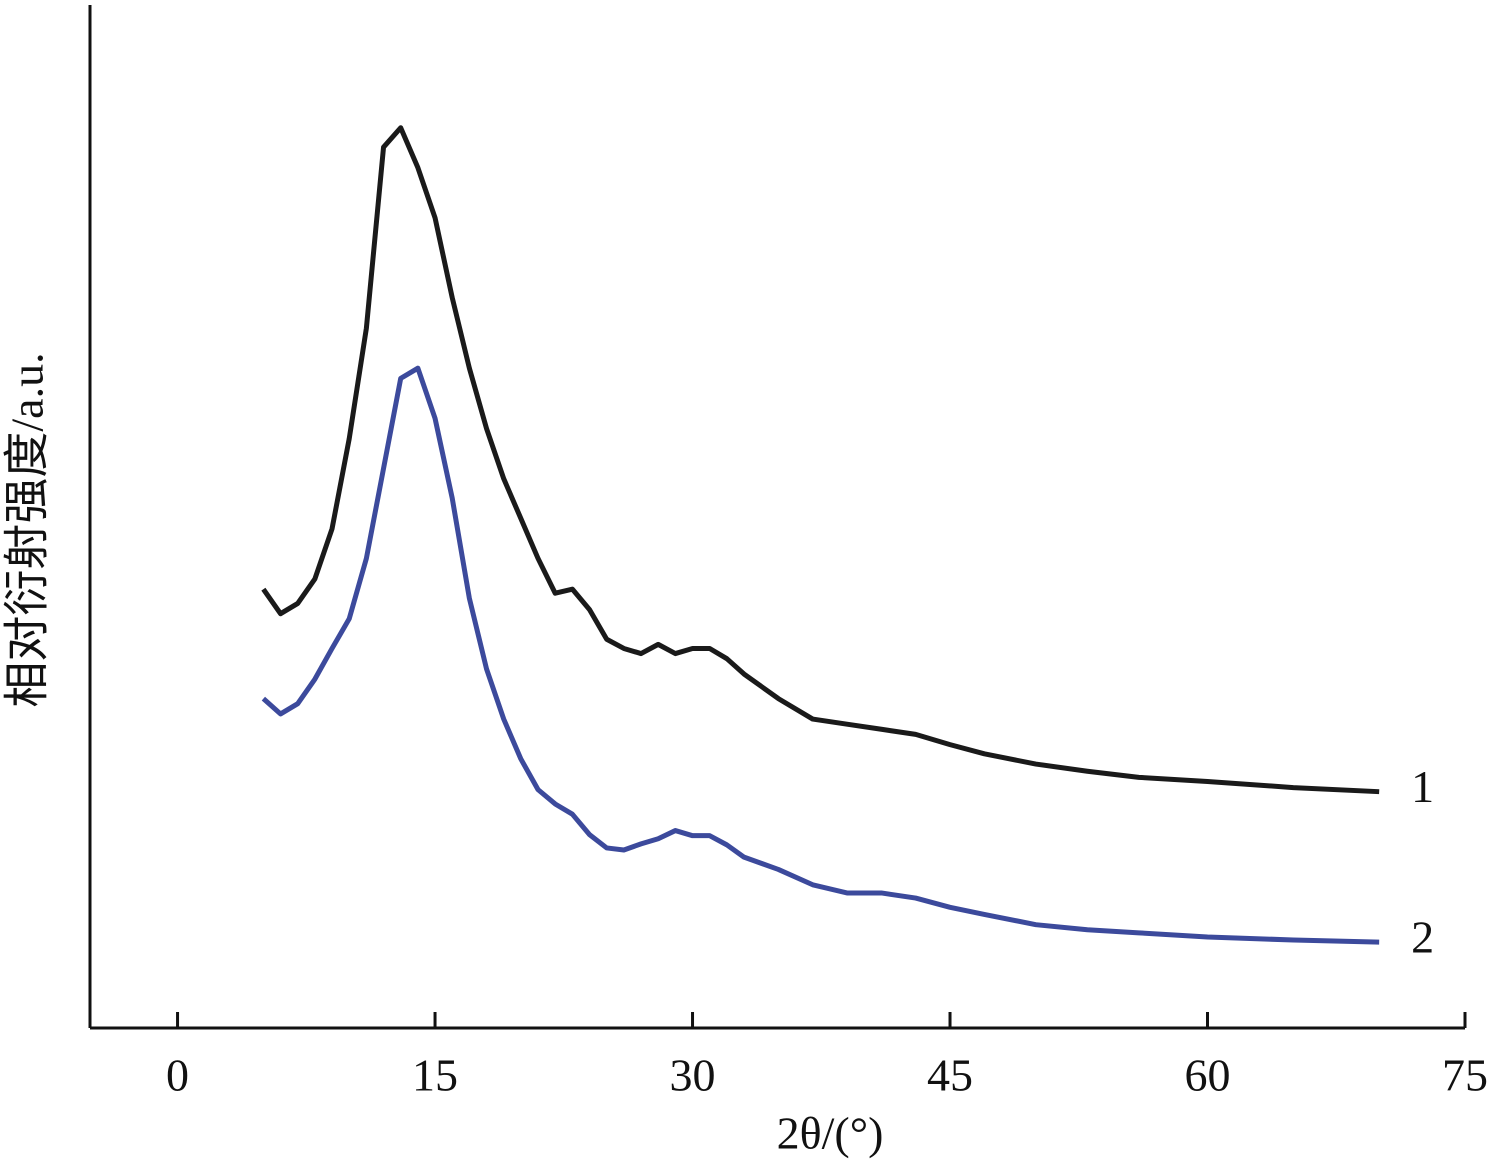 This screenshot has width=1490, height=1170. What do you see at coordinates (693, 1075) in the screenshot?
I see `x-tick-label: 30` at bounding box center [693, 1075].